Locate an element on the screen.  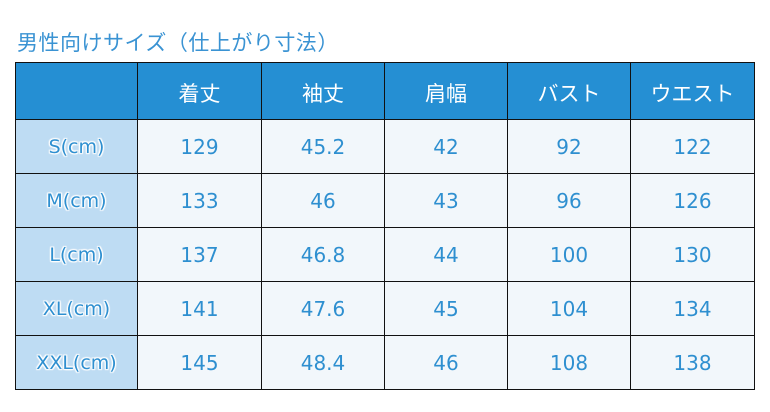
table-cell: 108 is located at coordinates (569, 362).